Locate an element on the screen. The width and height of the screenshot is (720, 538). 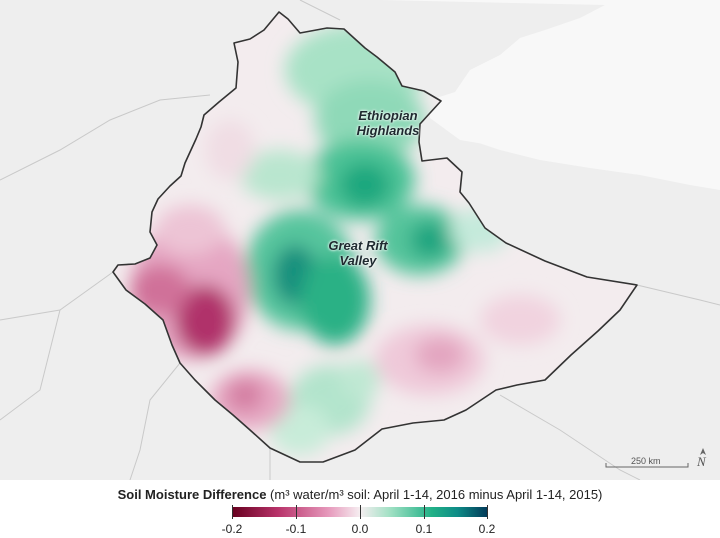
legend-tick-label-2: -0.1 is located at coordinates (296, 529).